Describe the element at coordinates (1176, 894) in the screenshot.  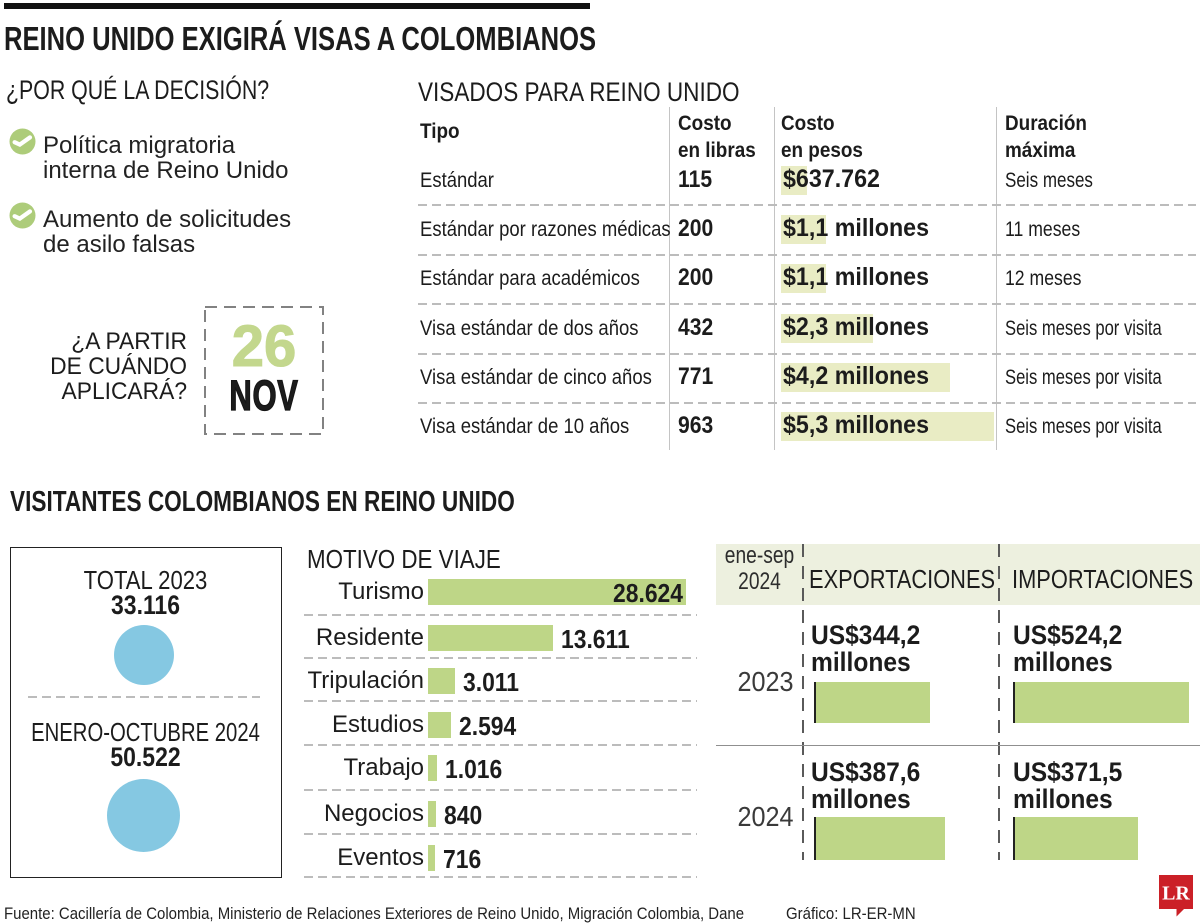
I see `svg-text: LR` at that location.